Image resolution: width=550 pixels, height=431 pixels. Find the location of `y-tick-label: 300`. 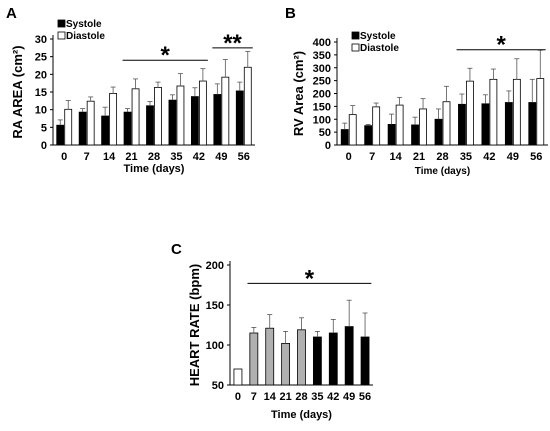

y-tick-label: 300 is located at coordinates (322, 69).